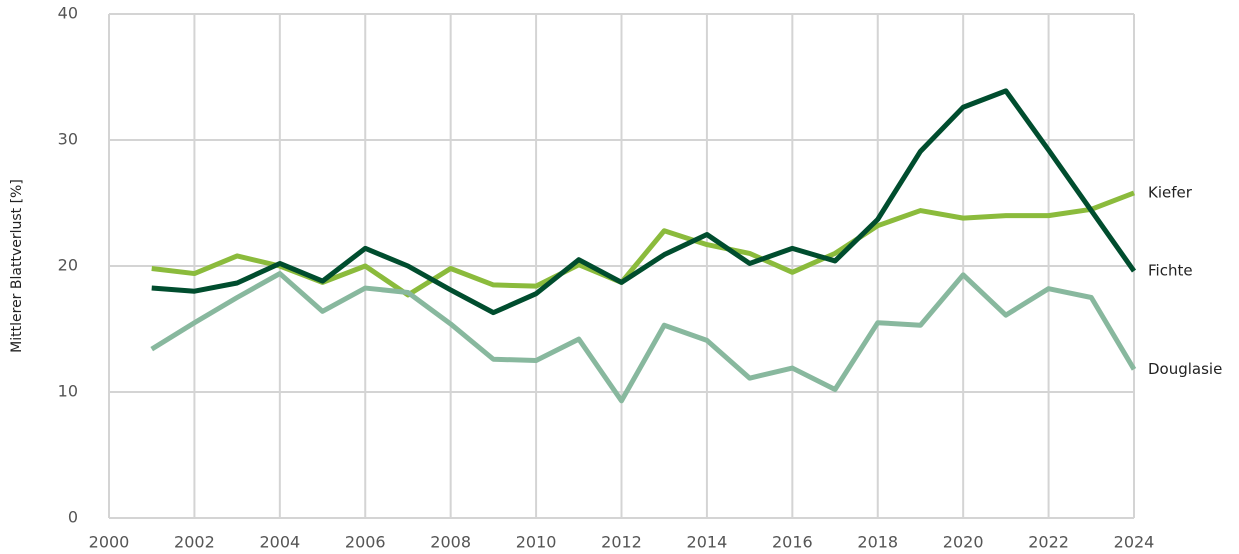 The width and height of the screenshot is (1239, 554). I want to click on x-tick-label: 2000, so click(109, 542).